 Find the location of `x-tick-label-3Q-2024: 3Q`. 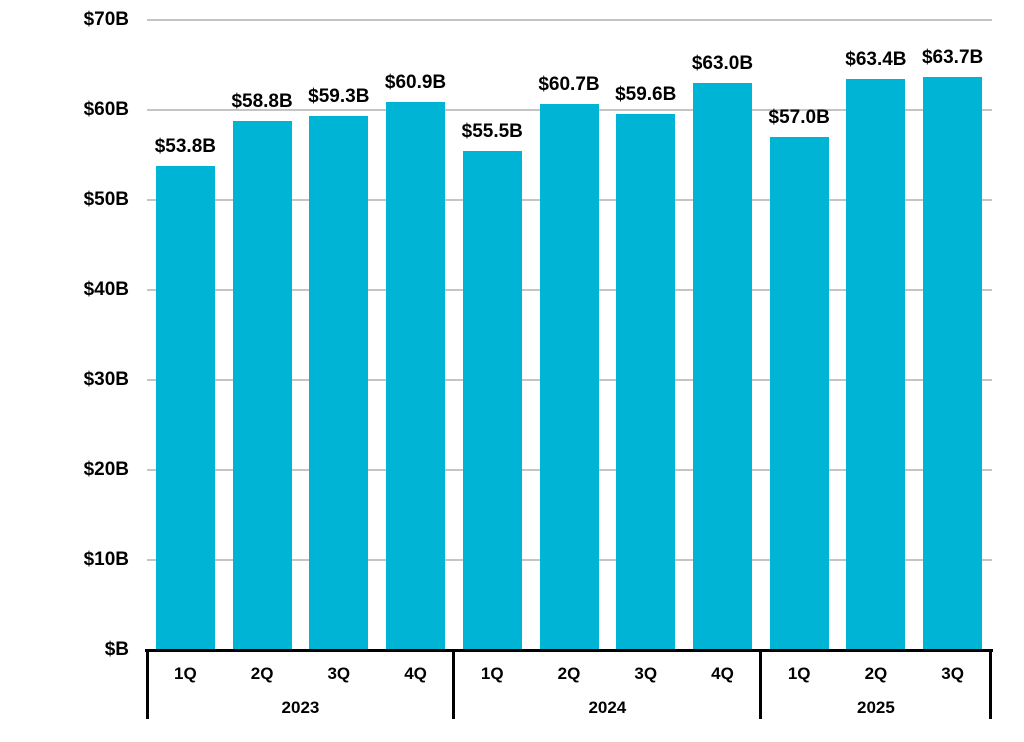

x-tick-label-3Q-2024: 3Q is located at coordinates (646, 673).